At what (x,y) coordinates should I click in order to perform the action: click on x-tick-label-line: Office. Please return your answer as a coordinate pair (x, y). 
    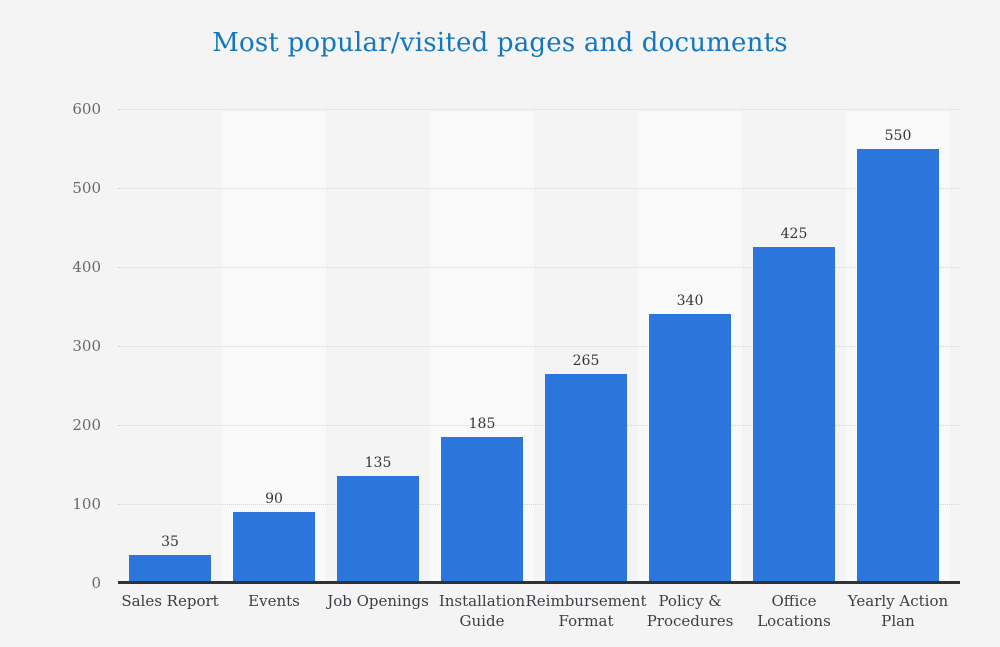
    Looking at the image, I should click on (794, 601).